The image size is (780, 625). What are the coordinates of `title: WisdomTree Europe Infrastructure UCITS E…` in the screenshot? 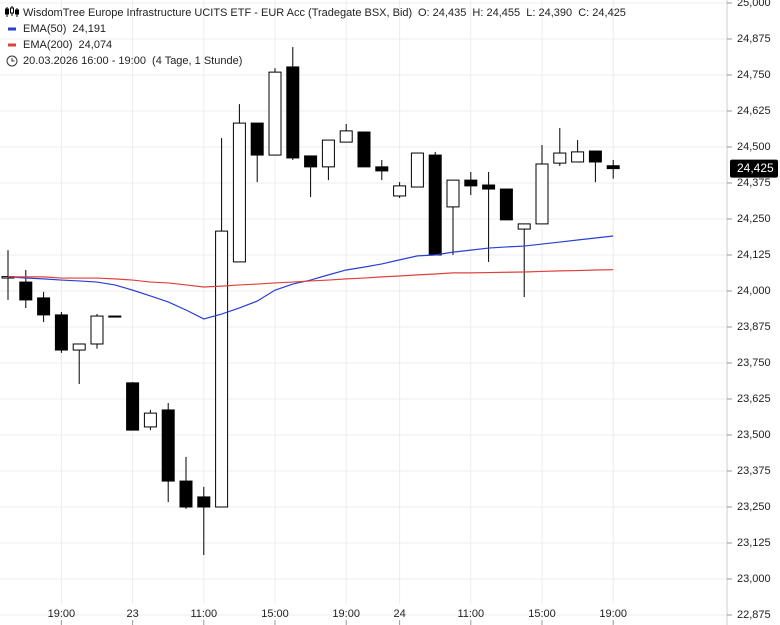 It's located at (217, 13).